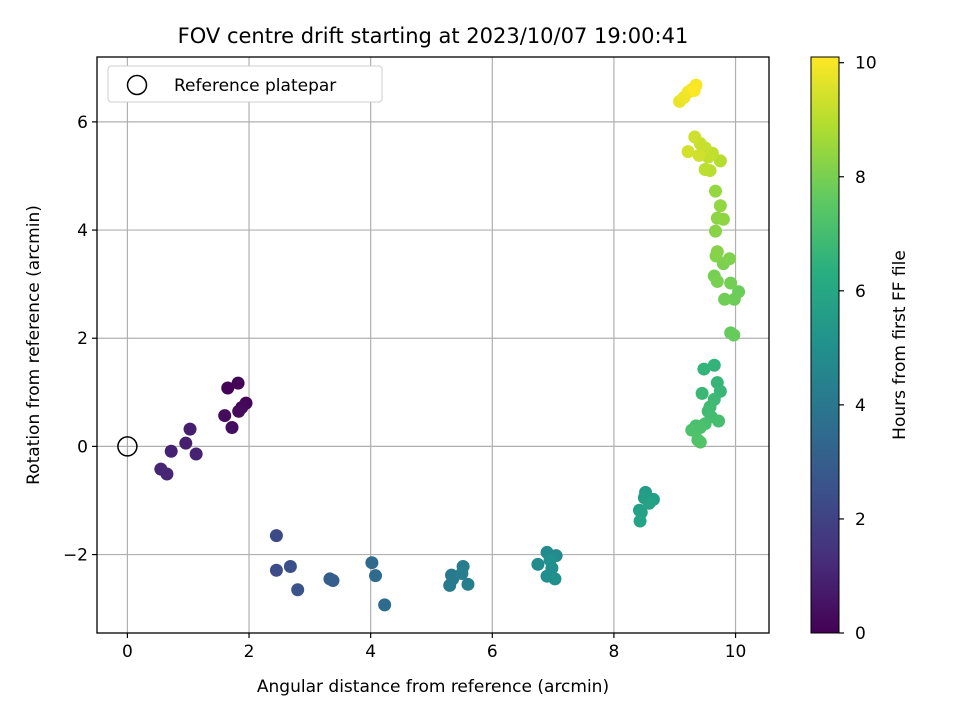 This screenshot has height=720, width=960. I want to click on colorbar-tick-label: 4, so click(860, 406).